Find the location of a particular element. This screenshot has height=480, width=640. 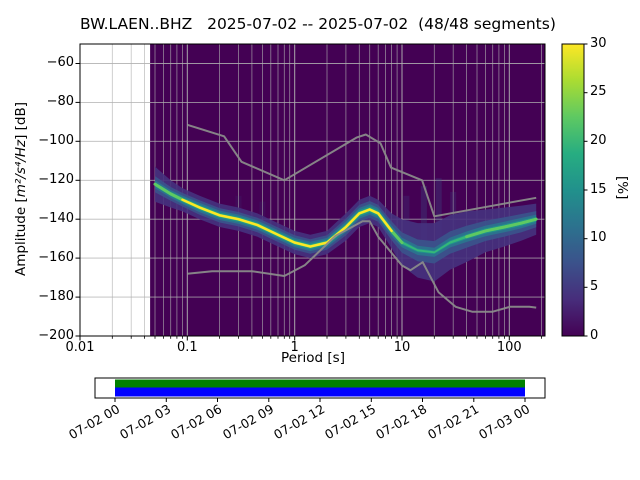

nlnm-line is located at coordinates (362, 266).